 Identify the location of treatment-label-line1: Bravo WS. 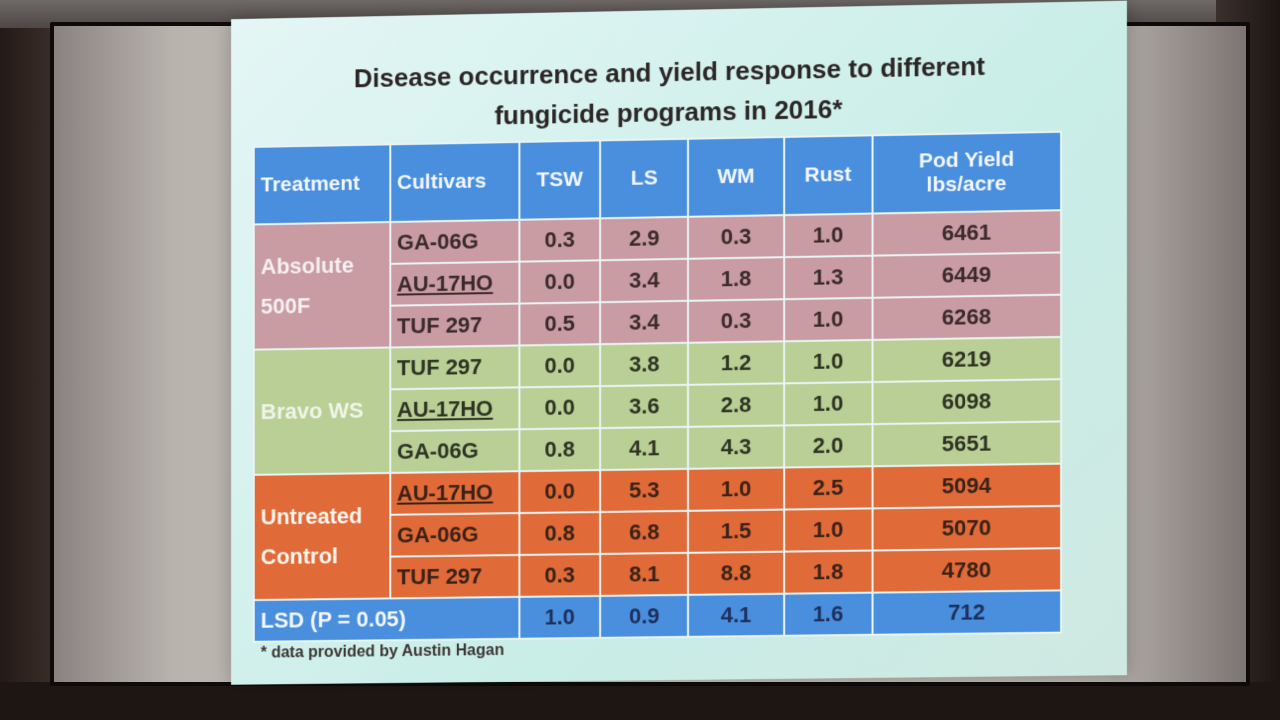
(325, 411).